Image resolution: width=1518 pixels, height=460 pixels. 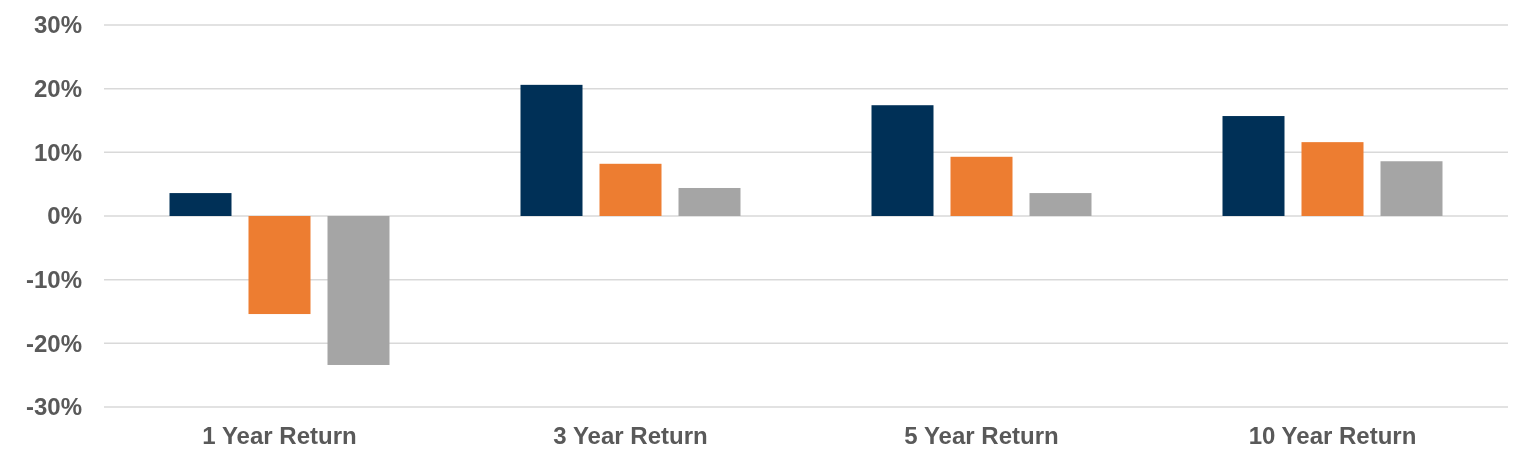 What do you see at coordinates (53, 280) in the screenshot?
I see `y-tick-label: -10%` at bounding box center [53, 280].